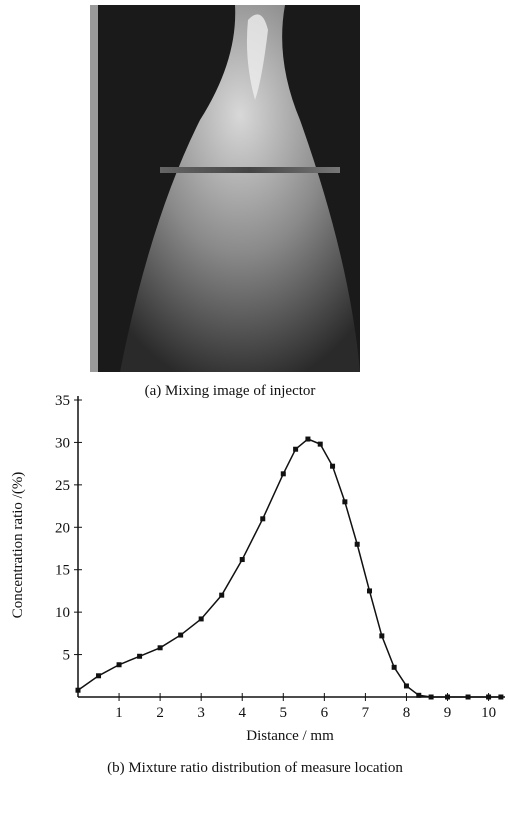 This screenshot has height=816, width=508. Describe the element at coordinates (284, 713) in the screenshot. I see `x-tick-label: 5` at that location.